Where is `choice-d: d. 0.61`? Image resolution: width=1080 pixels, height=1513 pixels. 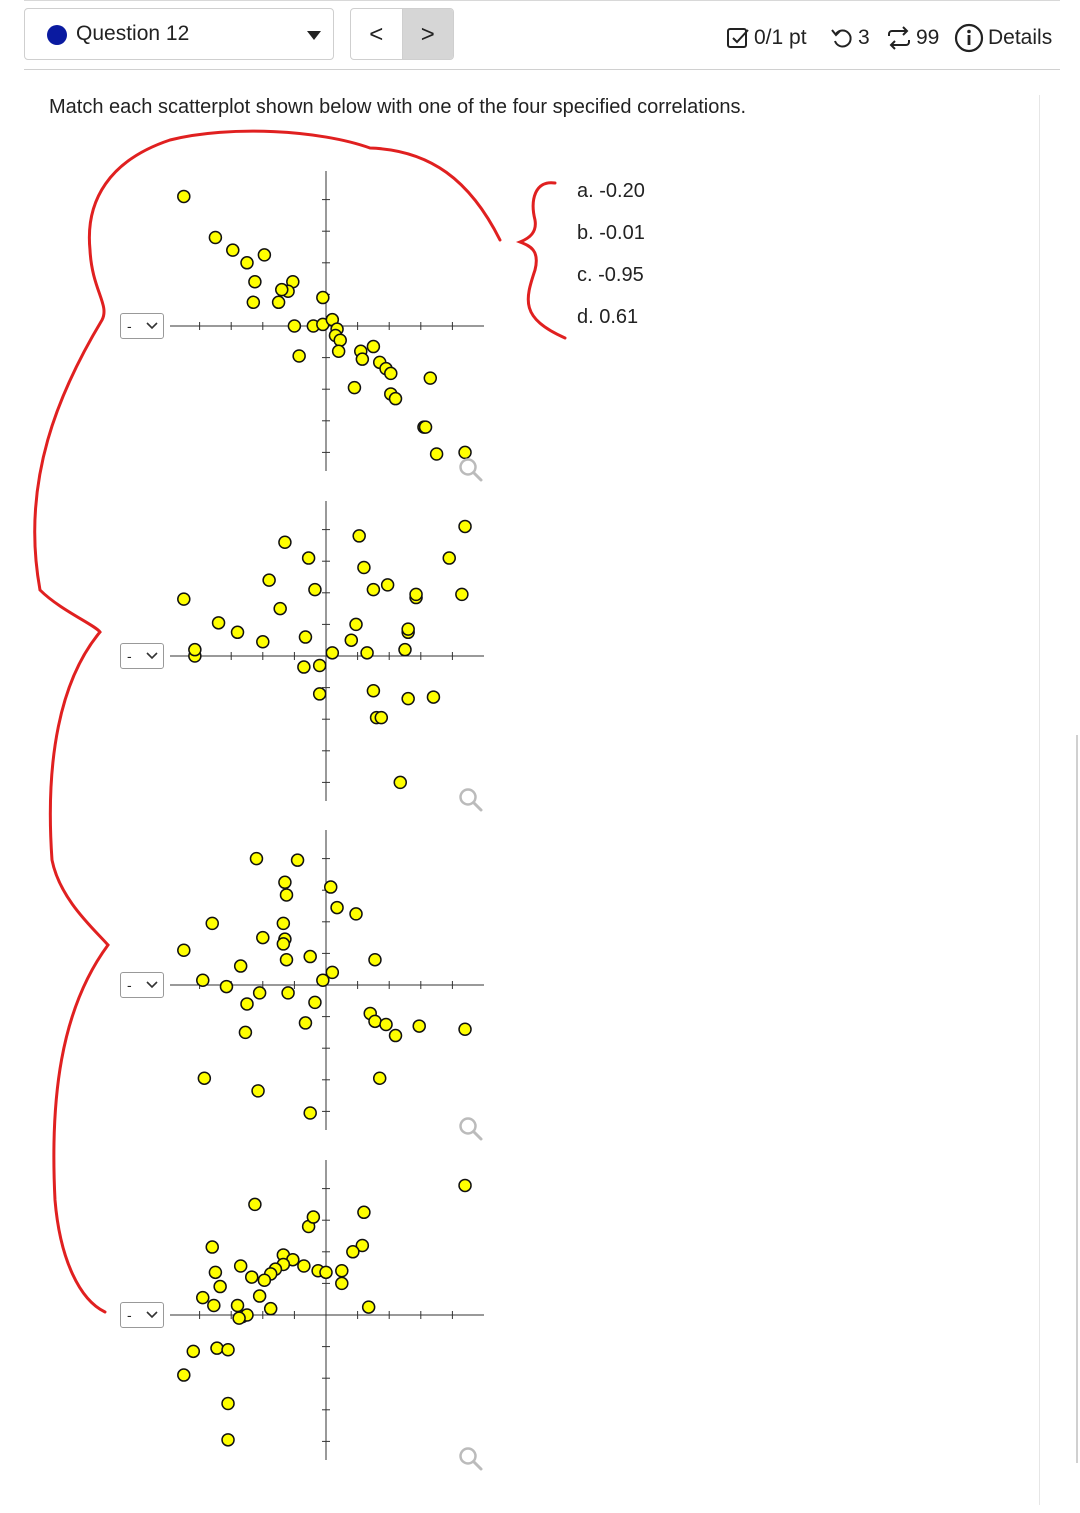 choice-d: d. 0.61 is located at coordinates (608, 317).